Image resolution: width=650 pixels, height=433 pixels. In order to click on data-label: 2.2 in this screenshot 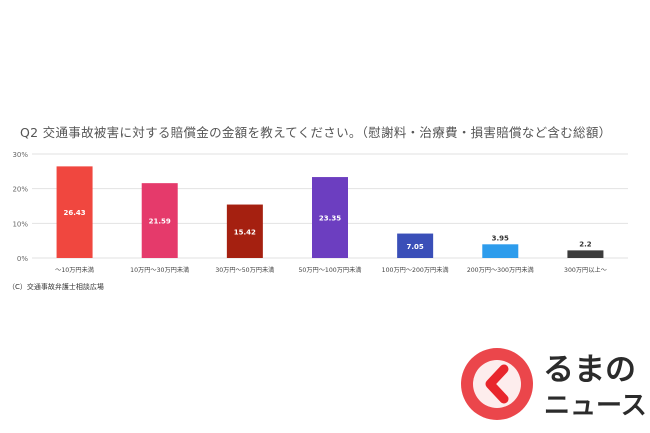, I will do `click(585, 244)`.